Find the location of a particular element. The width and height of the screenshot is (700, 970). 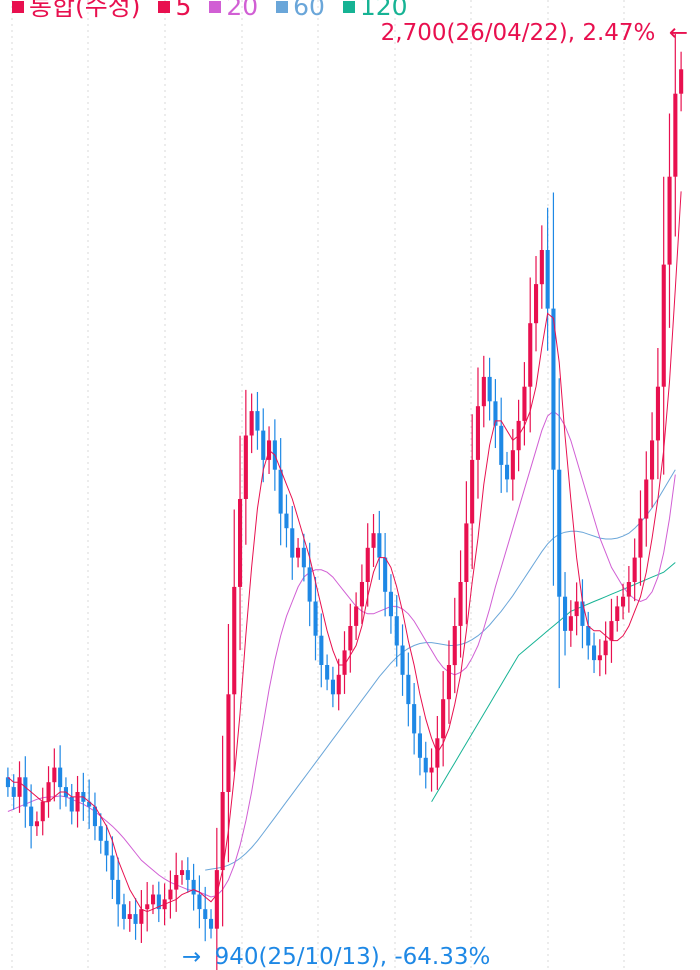

legend-swatch-ma120 is located at coordinates (348, 6).